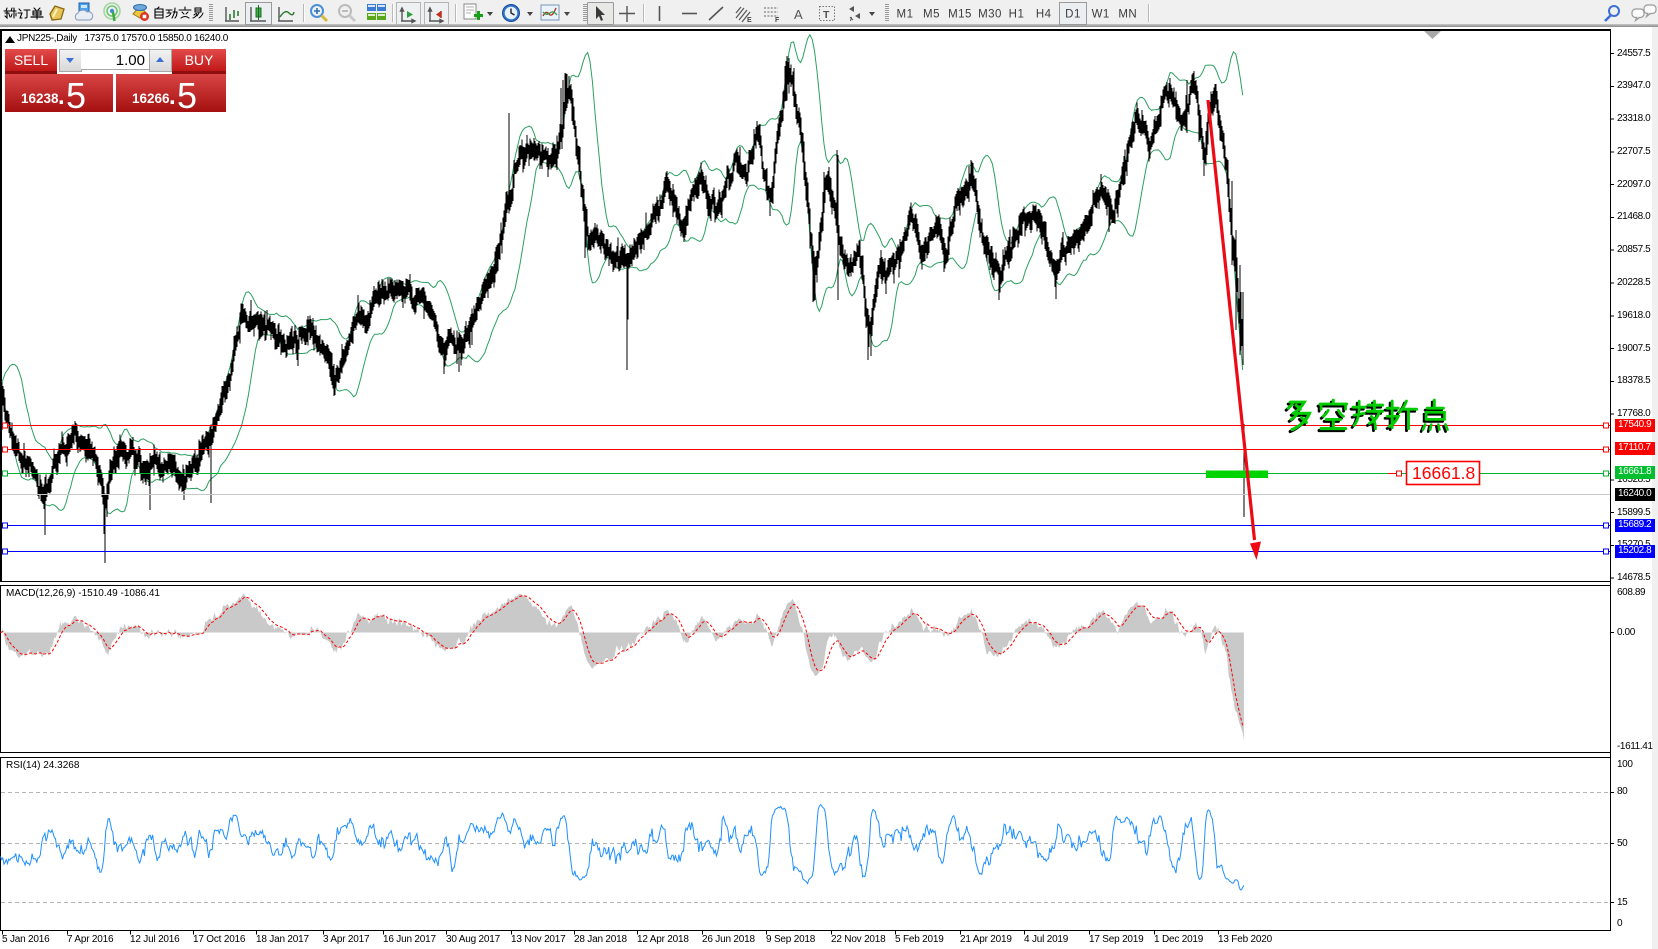 The image size is (1658, 949). Describe the element at coordinates (931, 15) in the screenshot. I see `svg-text: M5` at that location.